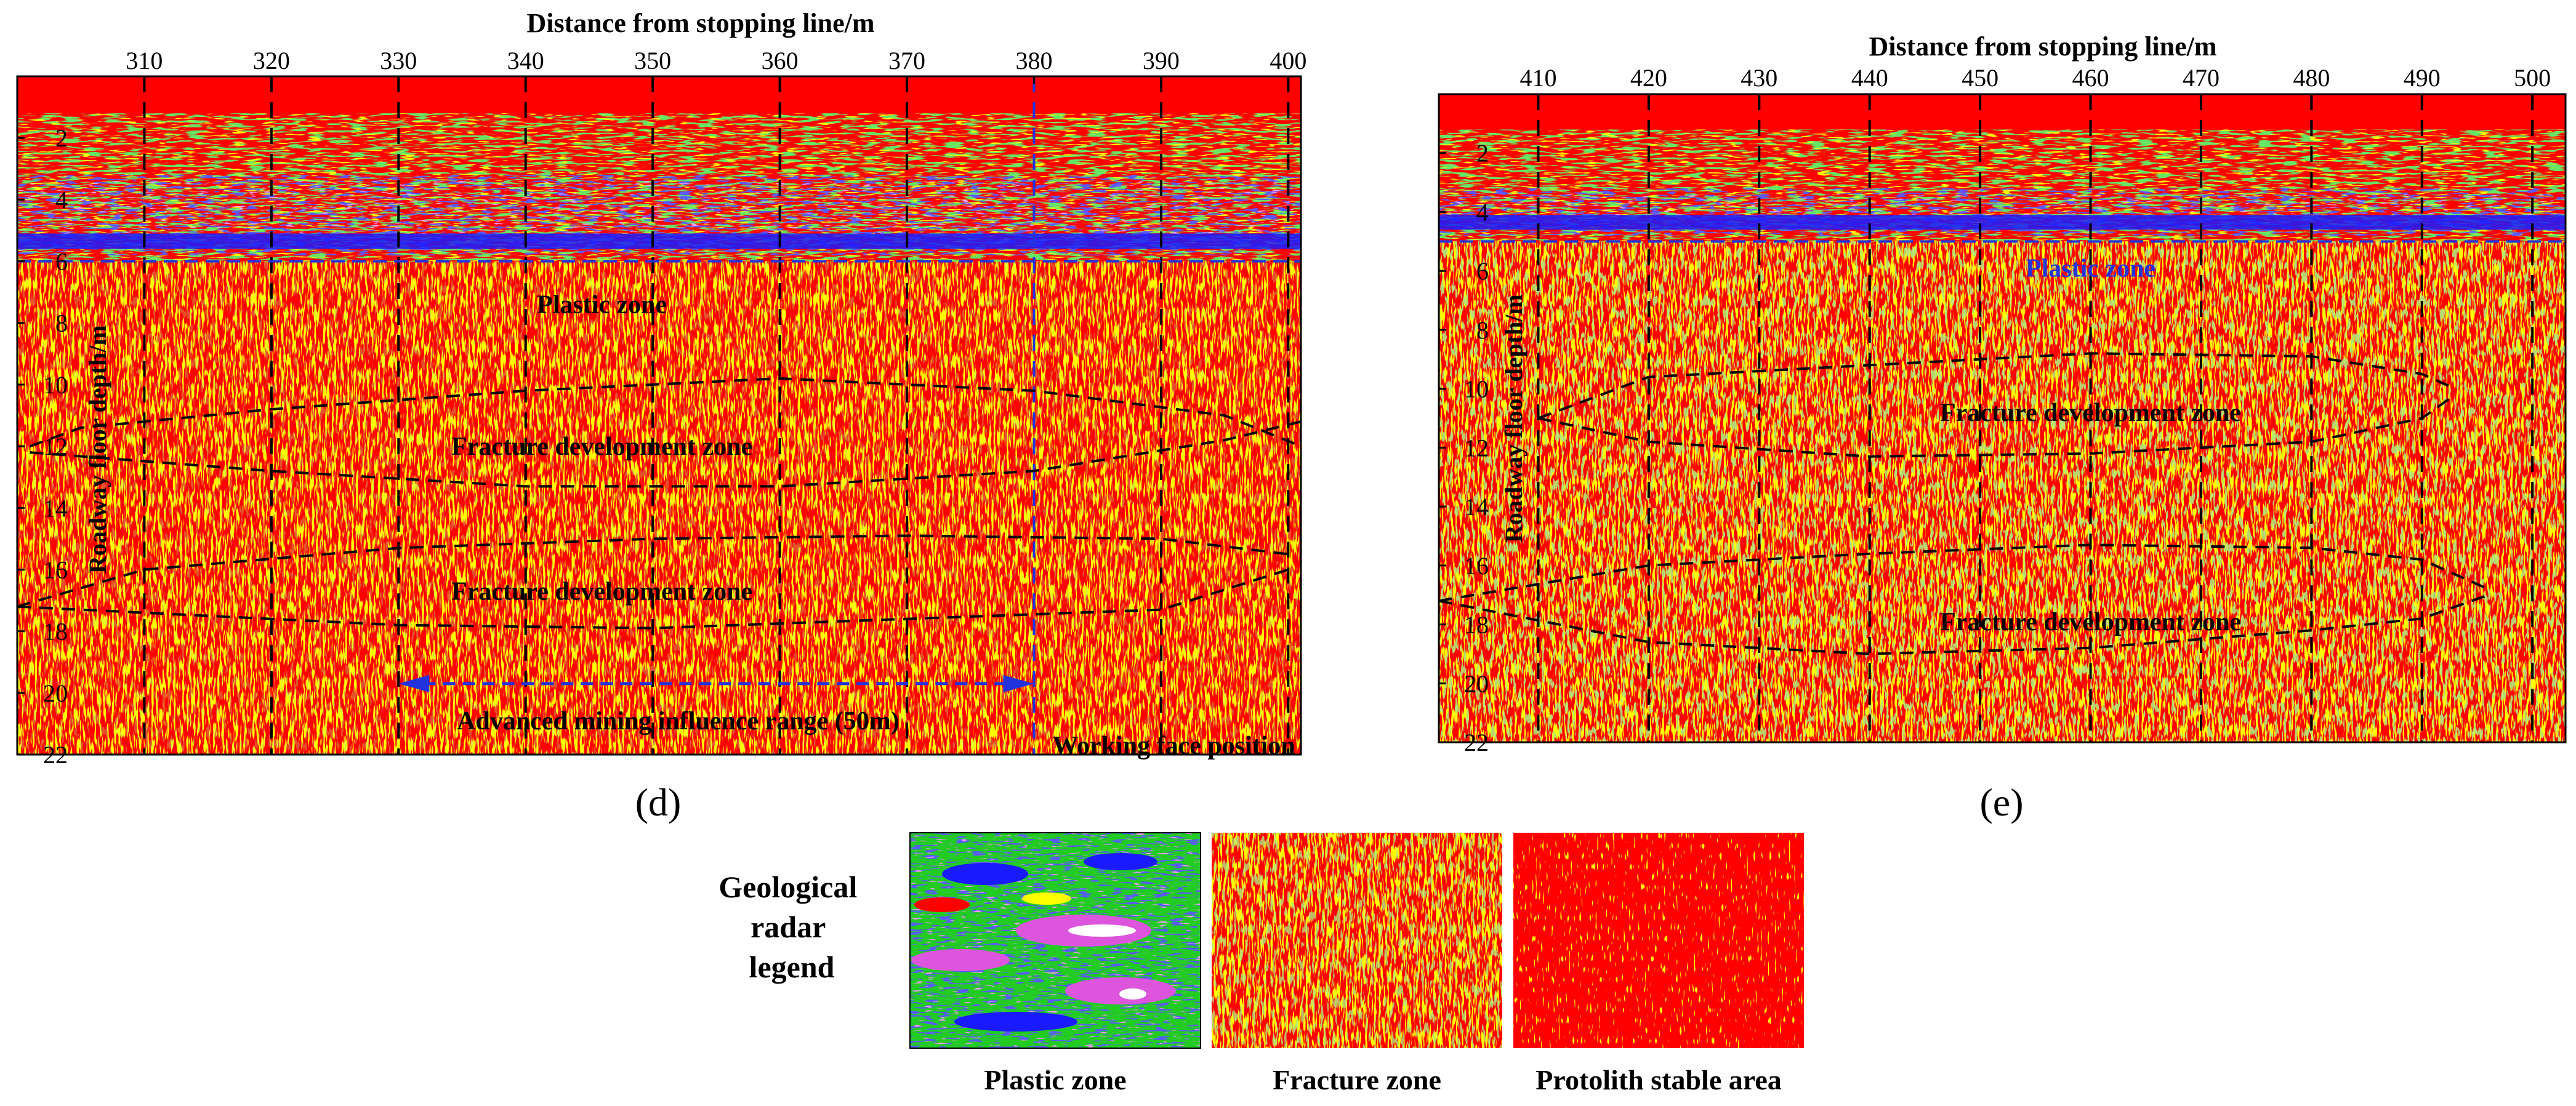  What do you see at coordinates (659, 212) in the screenshot?
I see `chart-d-plastic-magenta-band` at bounding box center [659, 212].